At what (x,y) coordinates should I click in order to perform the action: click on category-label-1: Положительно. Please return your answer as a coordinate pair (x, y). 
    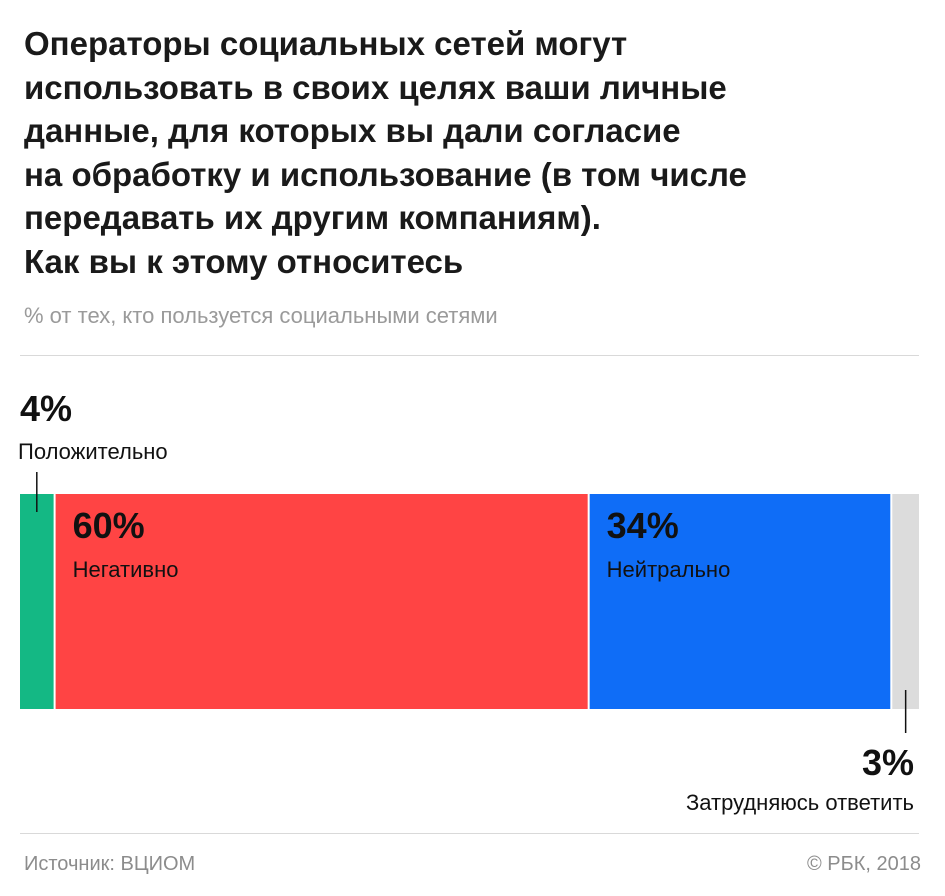
    Looking at the image, I should click on (93, 451).